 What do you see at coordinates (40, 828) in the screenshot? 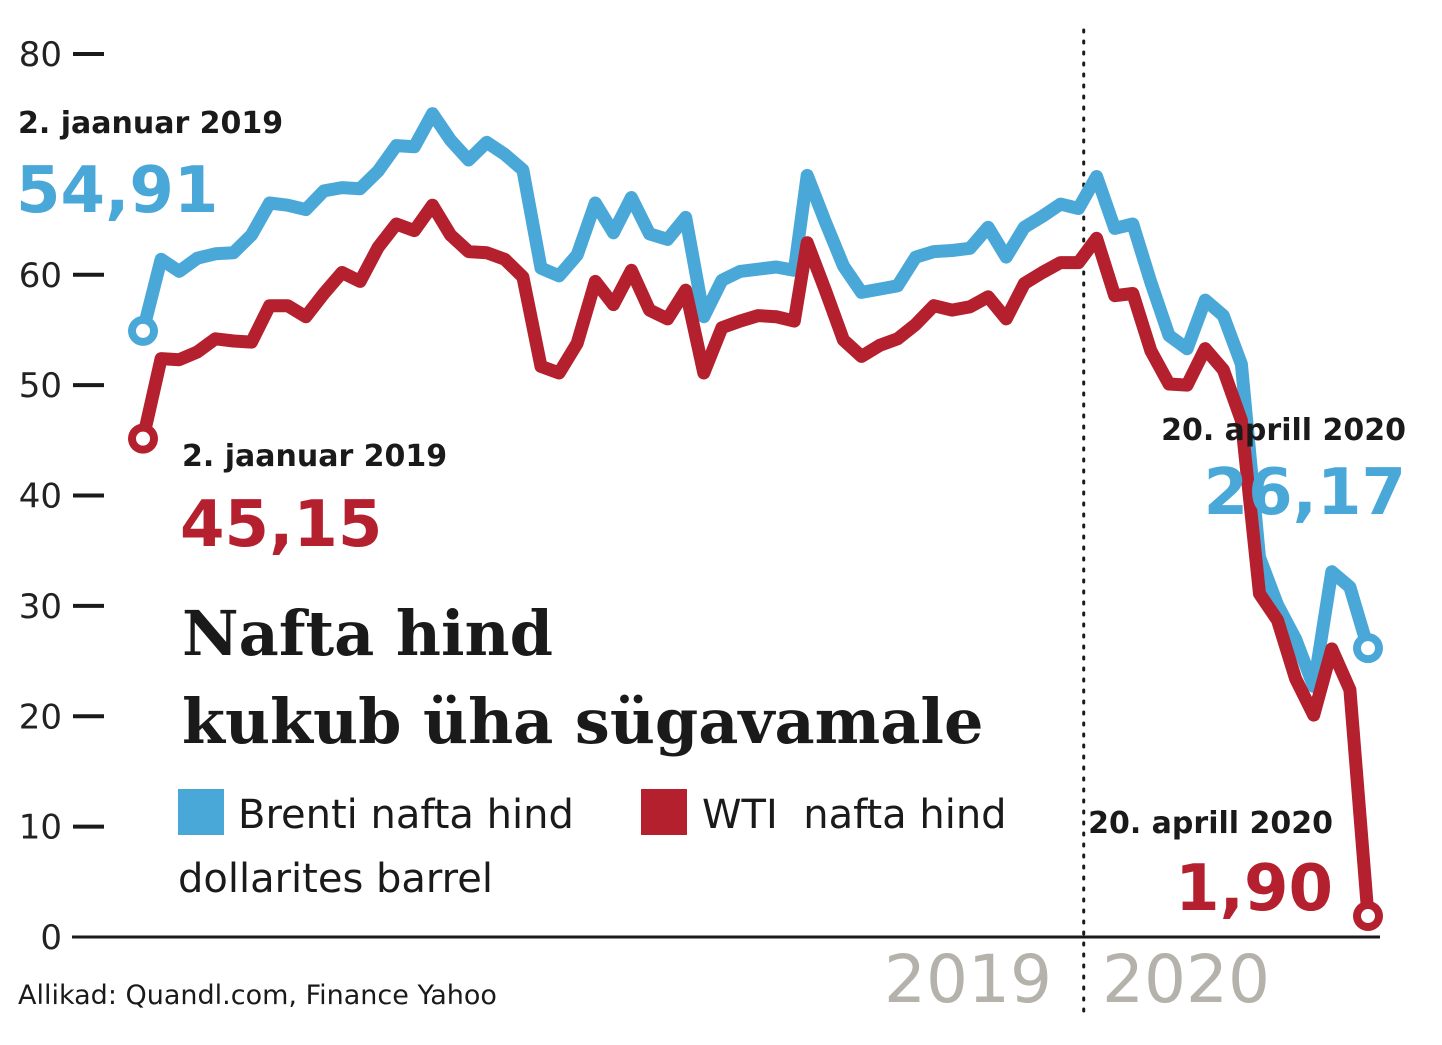
I see `y-tick-label-10: 10` at bounding box center [40, 828].